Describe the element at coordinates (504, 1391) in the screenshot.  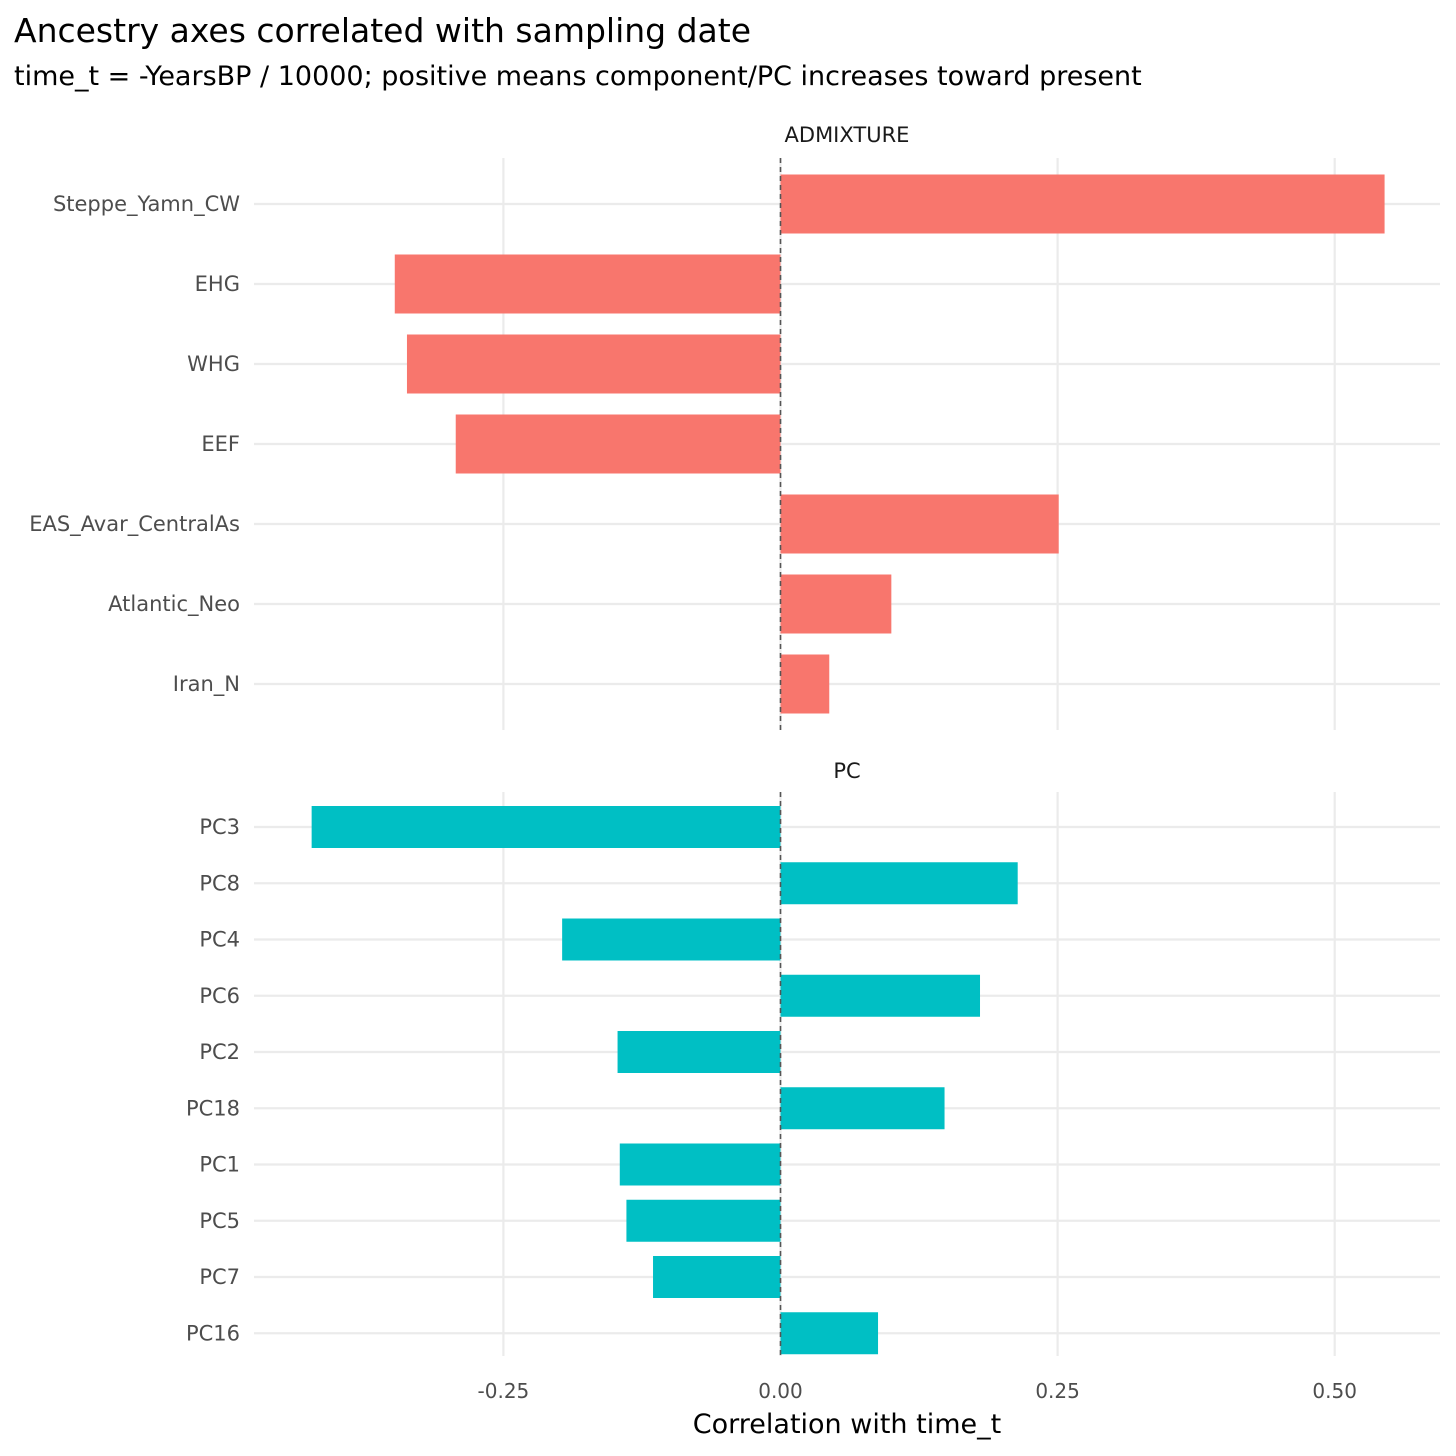
I see `x-tick-label: -0.25` at that location.